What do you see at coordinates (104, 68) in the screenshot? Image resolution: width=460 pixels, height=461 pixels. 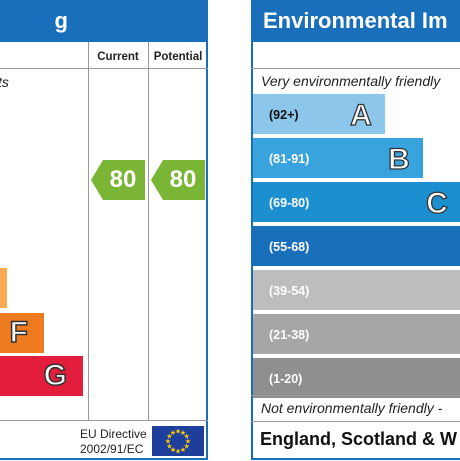 I see `header-row-divider` at bounding box center [104, 68].